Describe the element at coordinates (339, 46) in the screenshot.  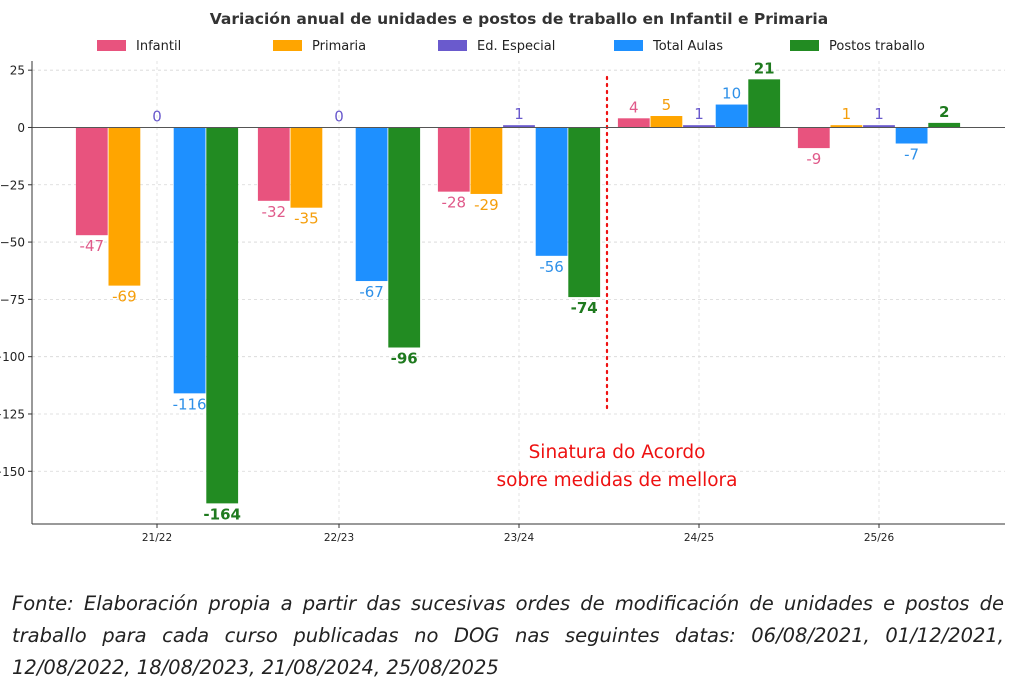
I see `legend-label: Primaria` at that location.